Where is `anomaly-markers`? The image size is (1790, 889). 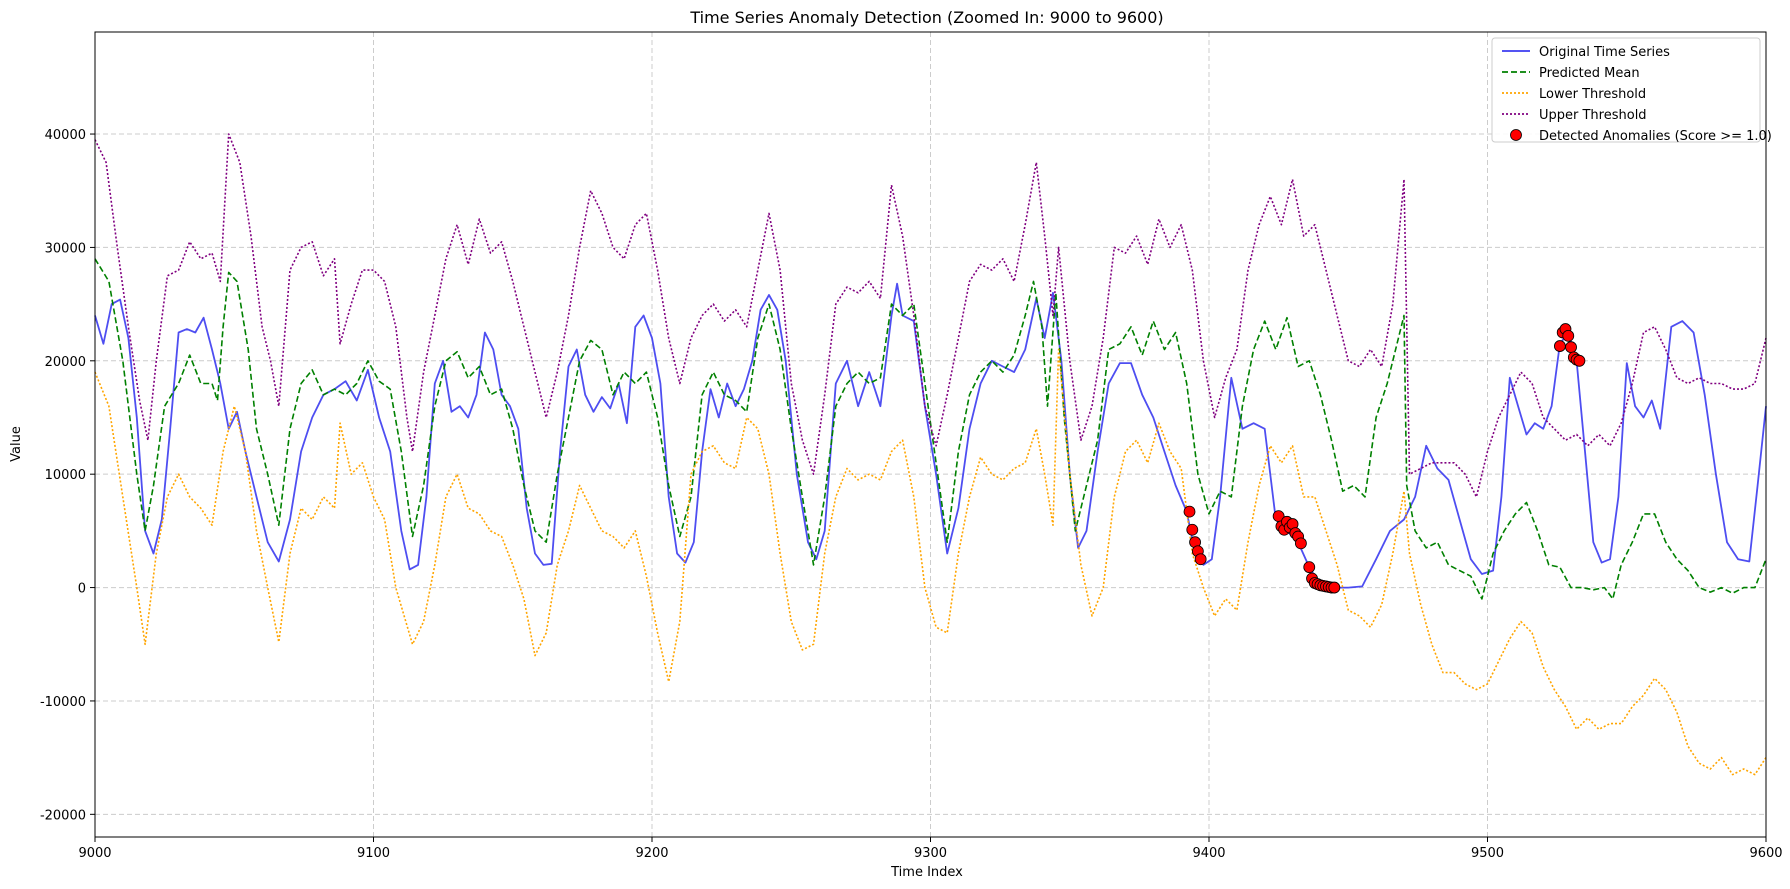
anomaly-markers is located at coordinates (1384, 458).